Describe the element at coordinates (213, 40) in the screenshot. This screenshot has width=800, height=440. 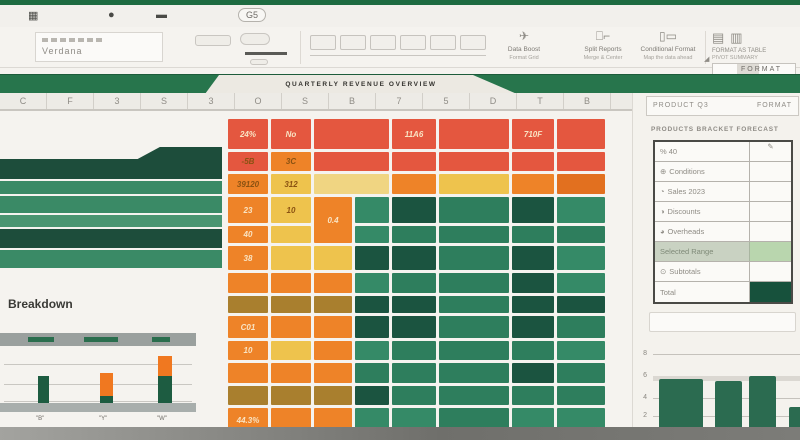
I see `zoom-pill` at that location.